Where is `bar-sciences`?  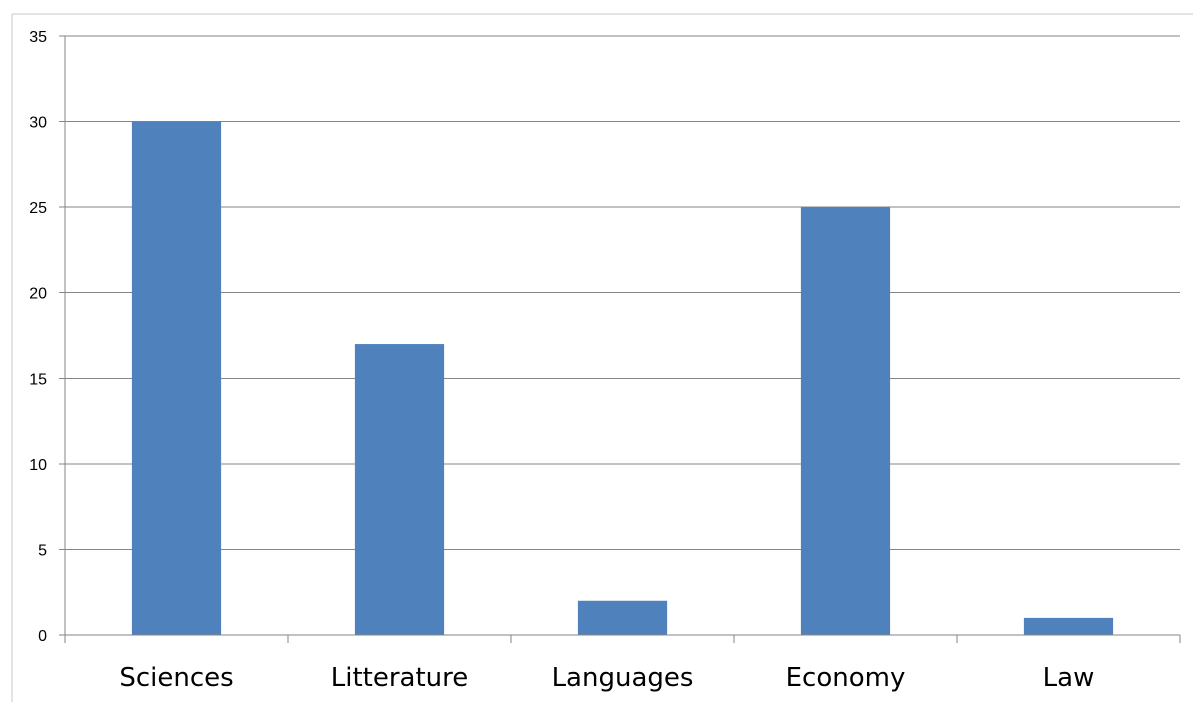
bar-sciences is located at coordinates (176, 378).